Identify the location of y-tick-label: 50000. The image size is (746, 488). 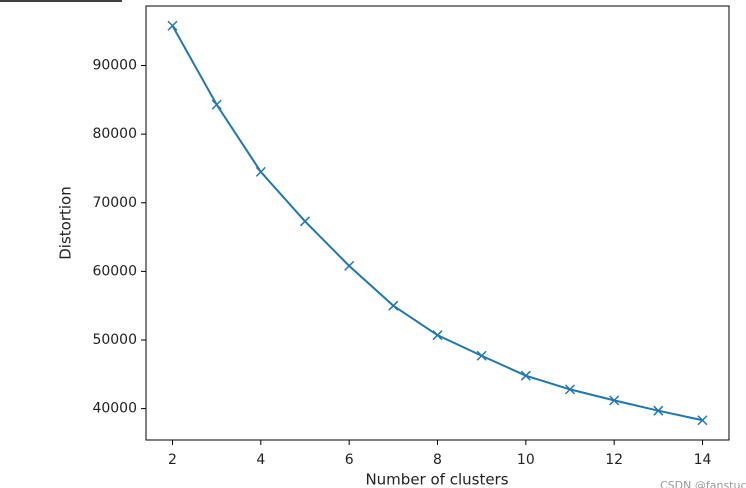
(114, 340).